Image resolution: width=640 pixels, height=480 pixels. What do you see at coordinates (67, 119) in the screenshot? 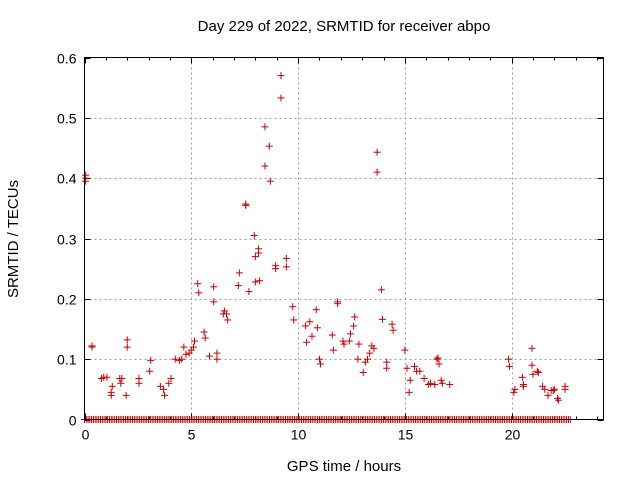
I see `y-tick-label: 0.5` at bounding box center [67, 119].